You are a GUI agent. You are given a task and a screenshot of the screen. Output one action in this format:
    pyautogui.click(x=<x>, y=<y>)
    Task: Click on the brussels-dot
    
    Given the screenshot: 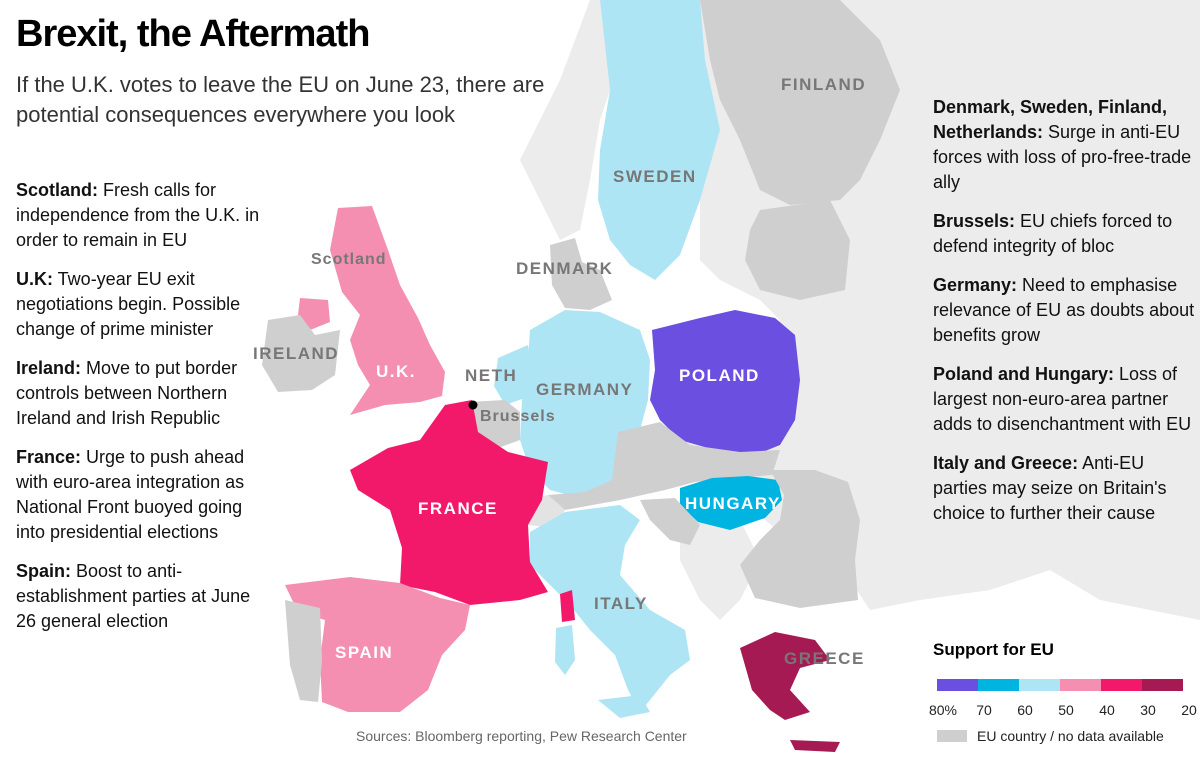 What is the action you would take?
    pyautogui.click(x=473, y=405)
    